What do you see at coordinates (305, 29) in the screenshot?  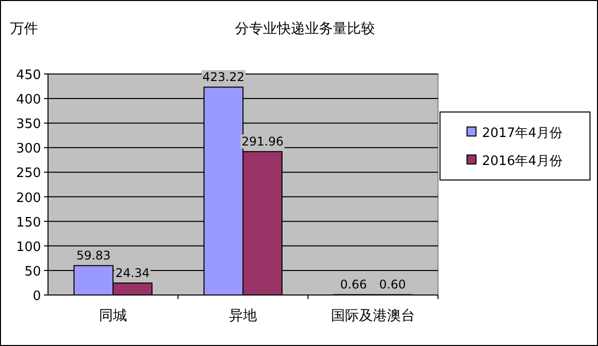 I see `chart-title: 分专业快递业务量比较` at bounding box center [305, 29].